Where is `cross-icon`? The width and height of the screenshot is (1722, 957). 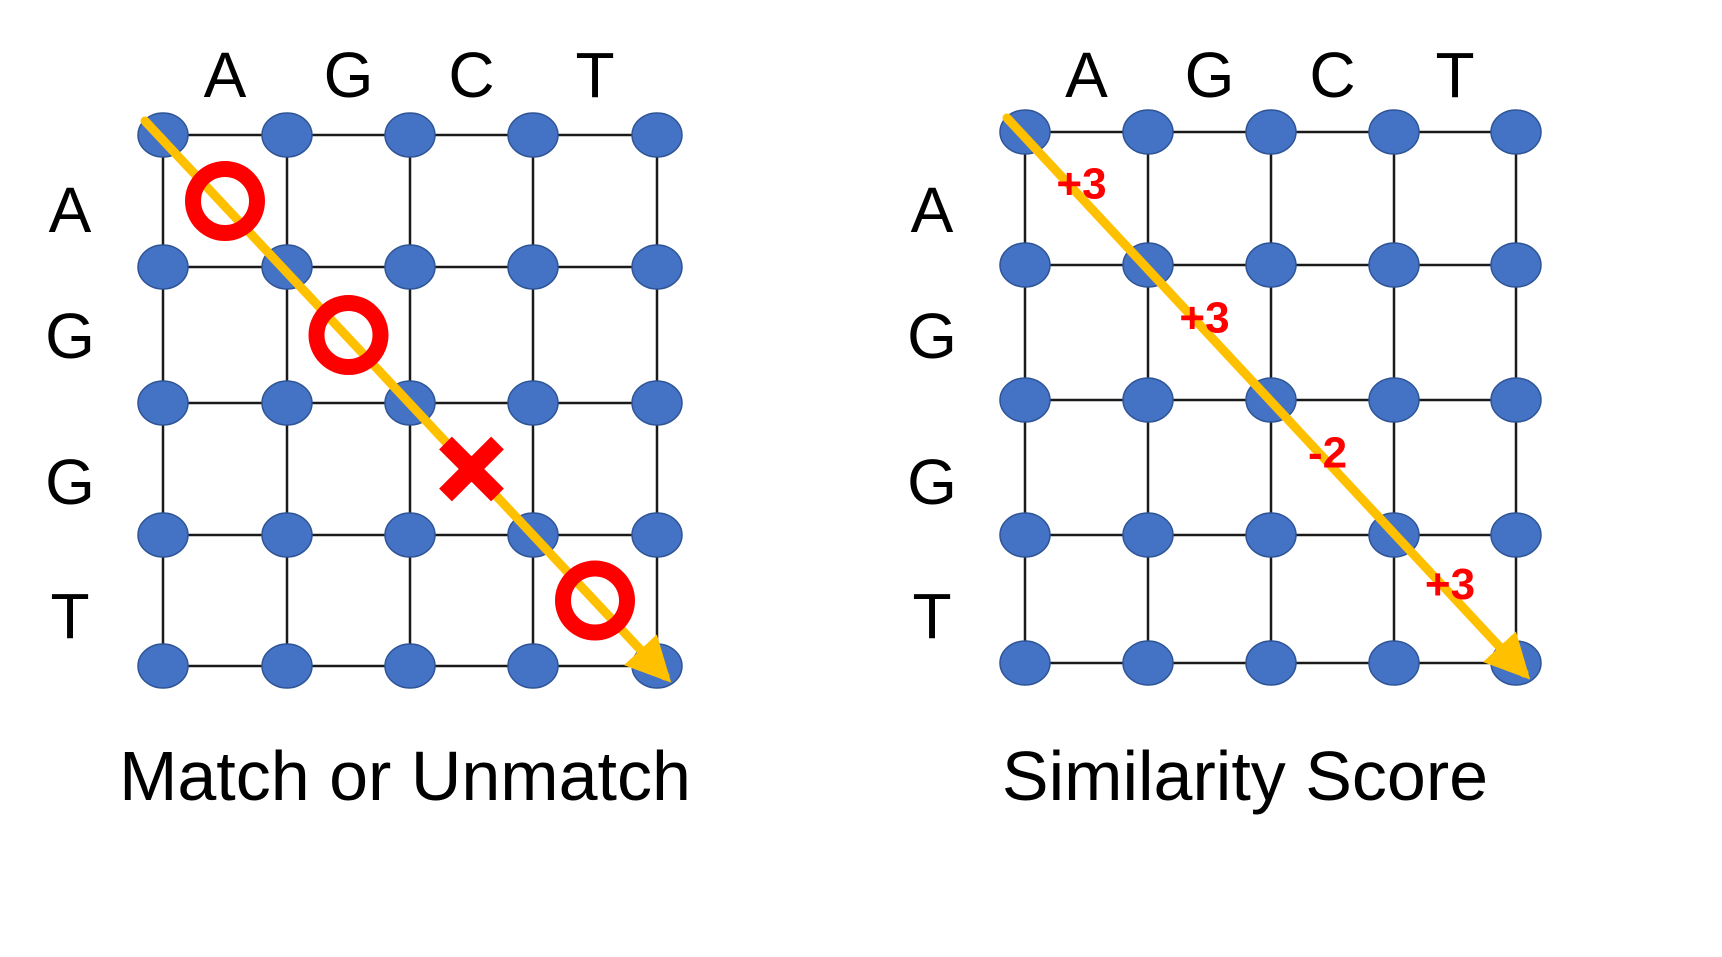 cross-icon is located at coordinates (471, 469).